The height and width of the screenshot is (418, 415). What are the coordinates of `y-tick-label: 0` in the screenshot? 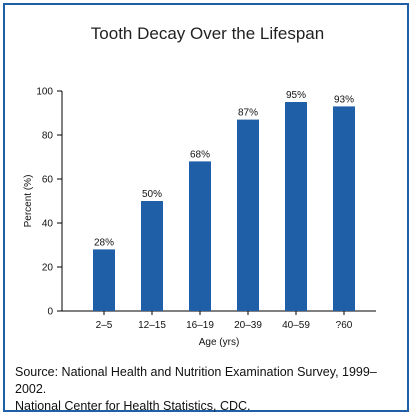 It's located at (50, 312).